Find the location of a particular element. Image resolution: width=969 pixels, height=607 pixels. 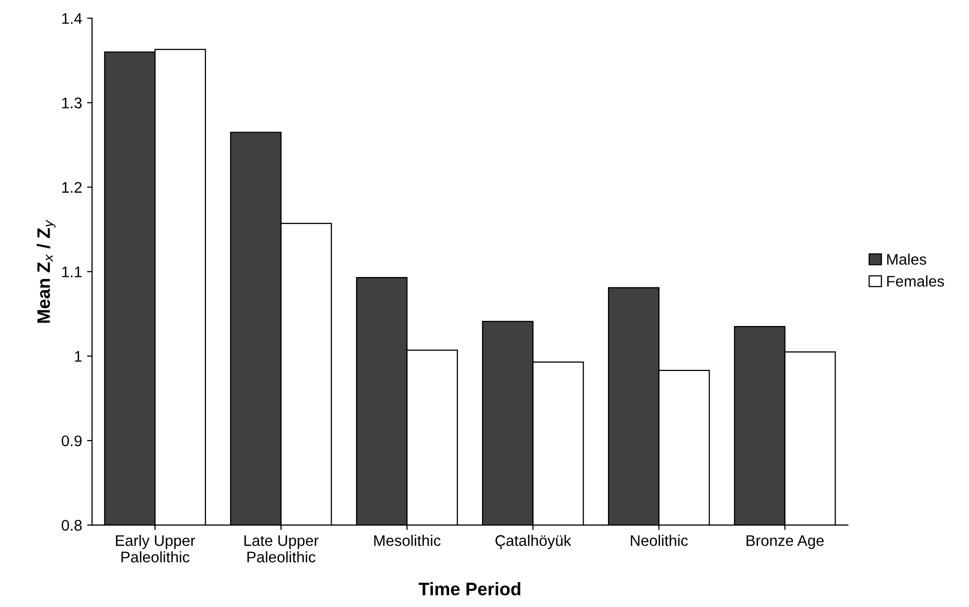

legend-label: Females is located at coordinates (915, 281).